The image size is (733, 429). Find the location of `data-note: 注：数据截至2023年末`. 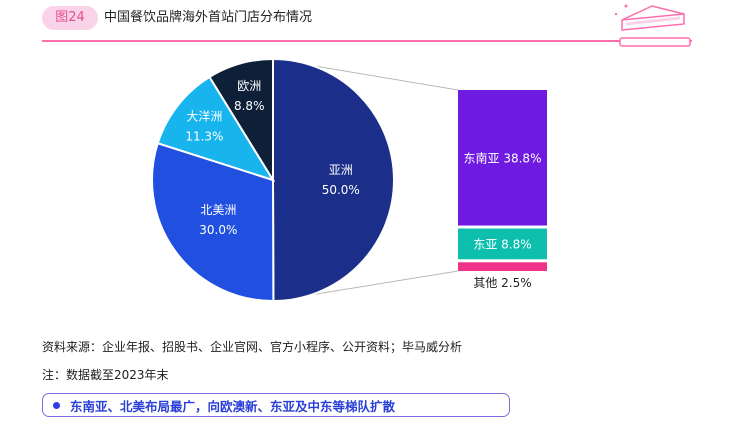

data-note: 注：数据截至2023年末 is located at coordinates (105, 375).